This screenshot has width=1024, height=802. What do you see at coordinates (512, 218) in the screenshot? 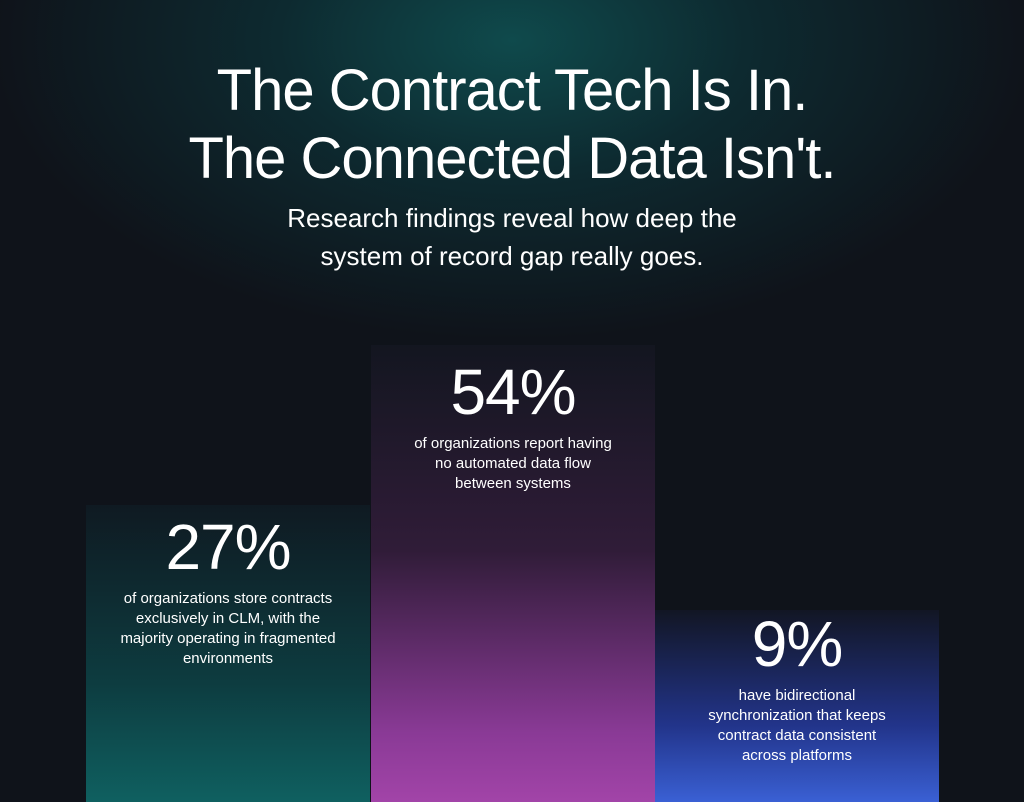
I see `subtitle-line: Research findings reveal how deep the` at bounding box center [512, 218].